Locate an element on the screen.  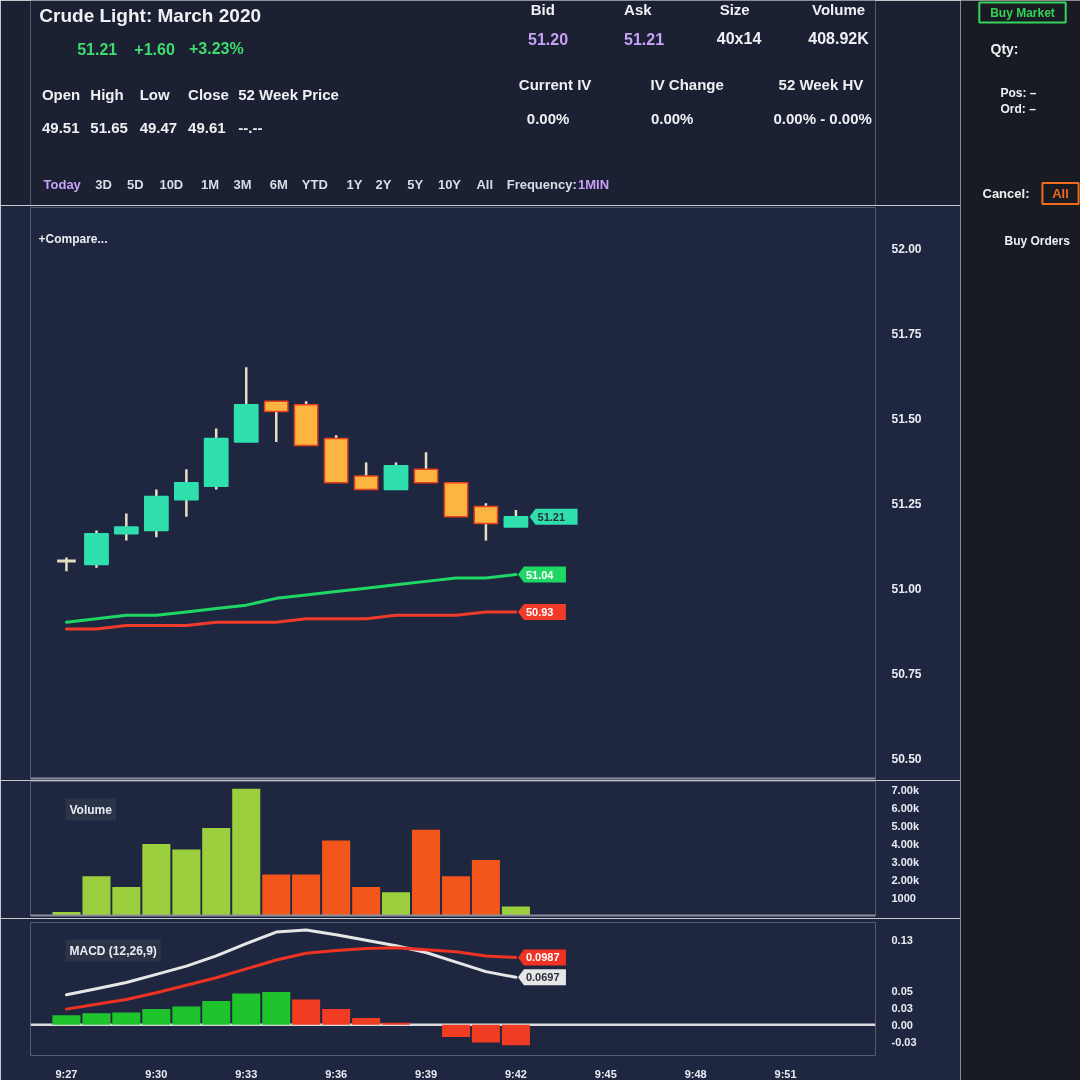
text: 40x14 is located at coordinates (739, 38).